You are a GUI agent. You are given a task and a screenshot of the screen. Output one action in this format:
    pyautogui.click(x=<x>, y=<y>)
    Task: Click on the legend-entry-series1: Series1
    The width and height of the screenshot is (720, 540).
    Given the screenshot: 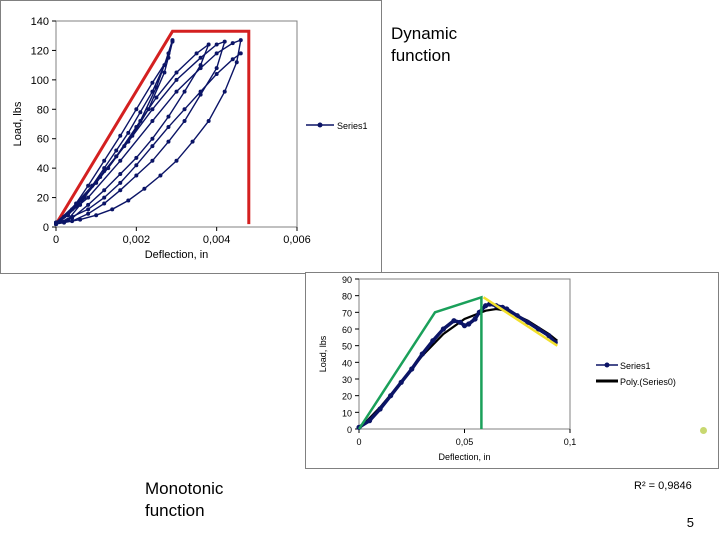 What is the action you would take?
    pyautogui.click(x=635, y=366)
    